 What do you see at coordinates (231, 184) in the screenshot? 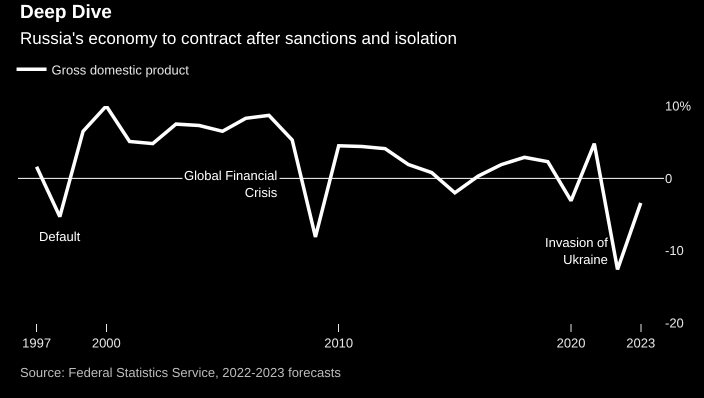
I see `annotation: Global Financial Crisis` at bounding box center [231, 184].